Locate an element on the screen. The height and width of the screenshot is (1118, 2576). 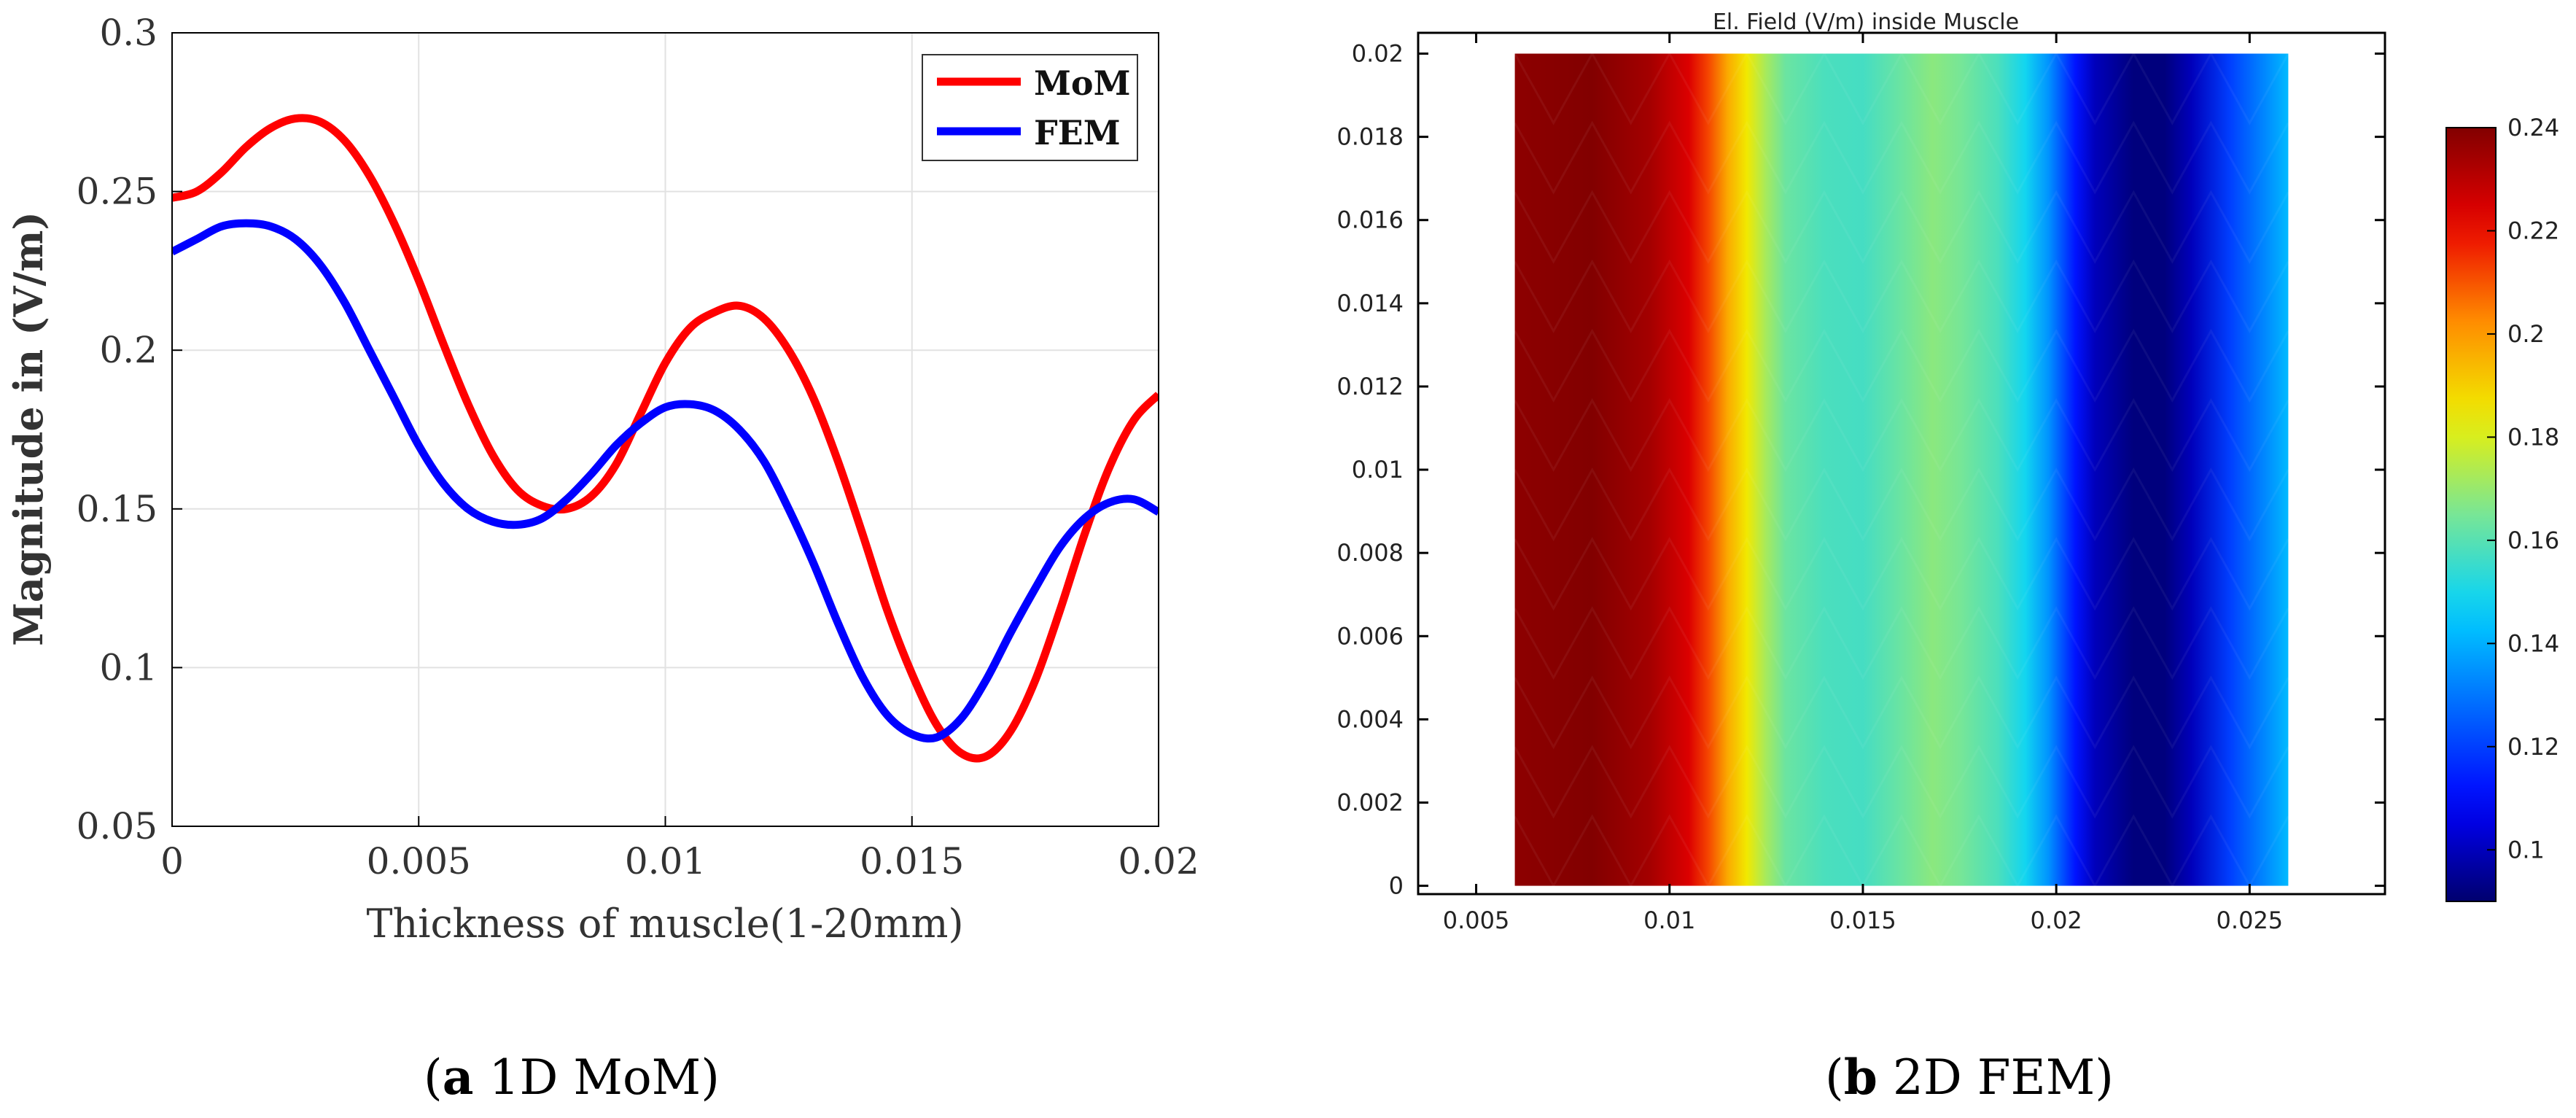
heatmap-x-tick-label: 0.015 is located at coordinates (1862, 920).